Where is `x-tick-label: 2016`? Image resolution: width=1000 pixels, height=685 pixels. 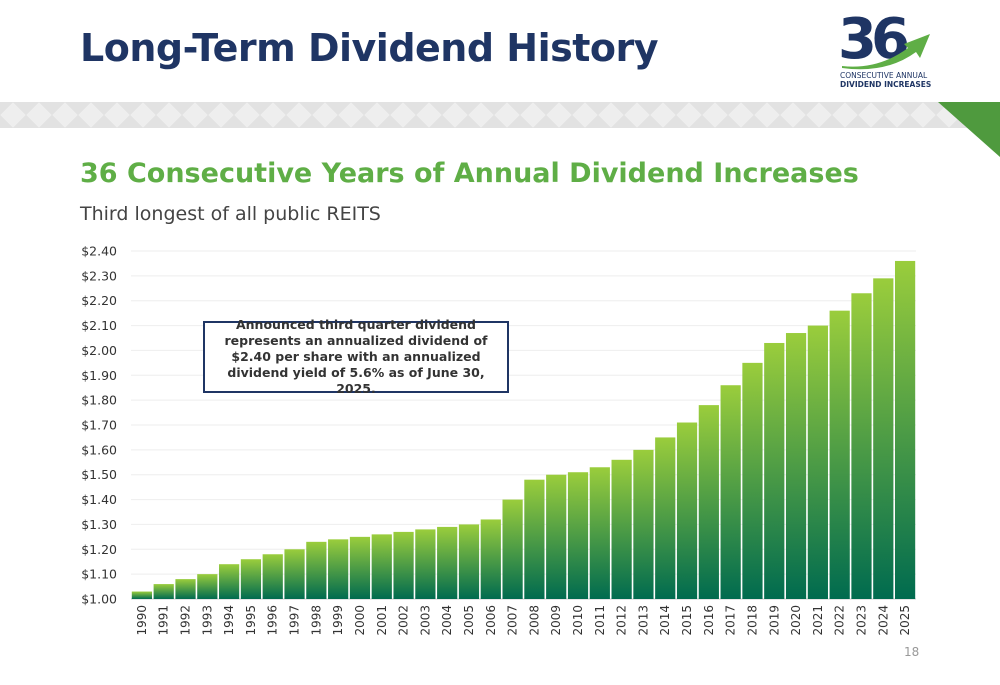 x-tick-label: 2016 is located at coordinates (709, 620).